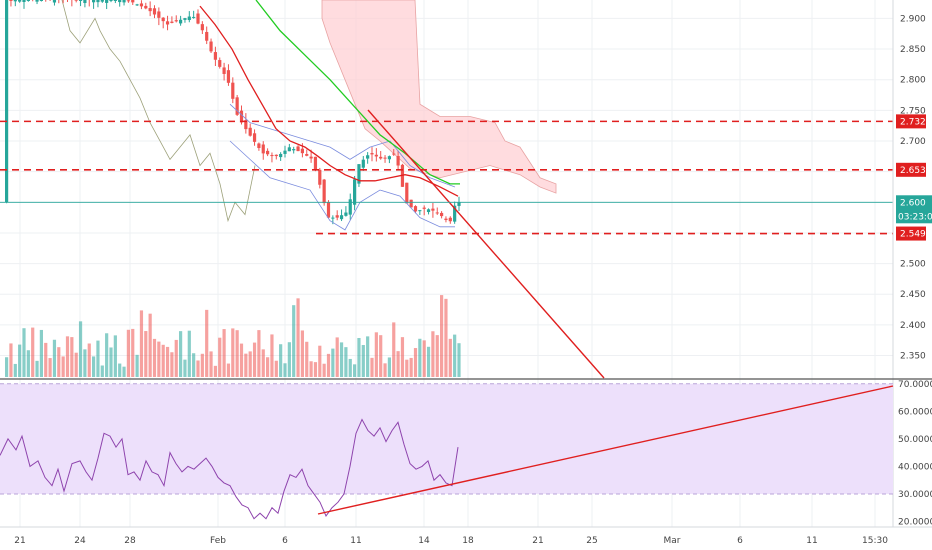  What do you see at coordinates (915, 217) in the screenshot?
I see `countdown-label: 03:23:01` at bounding box center [915, 217].